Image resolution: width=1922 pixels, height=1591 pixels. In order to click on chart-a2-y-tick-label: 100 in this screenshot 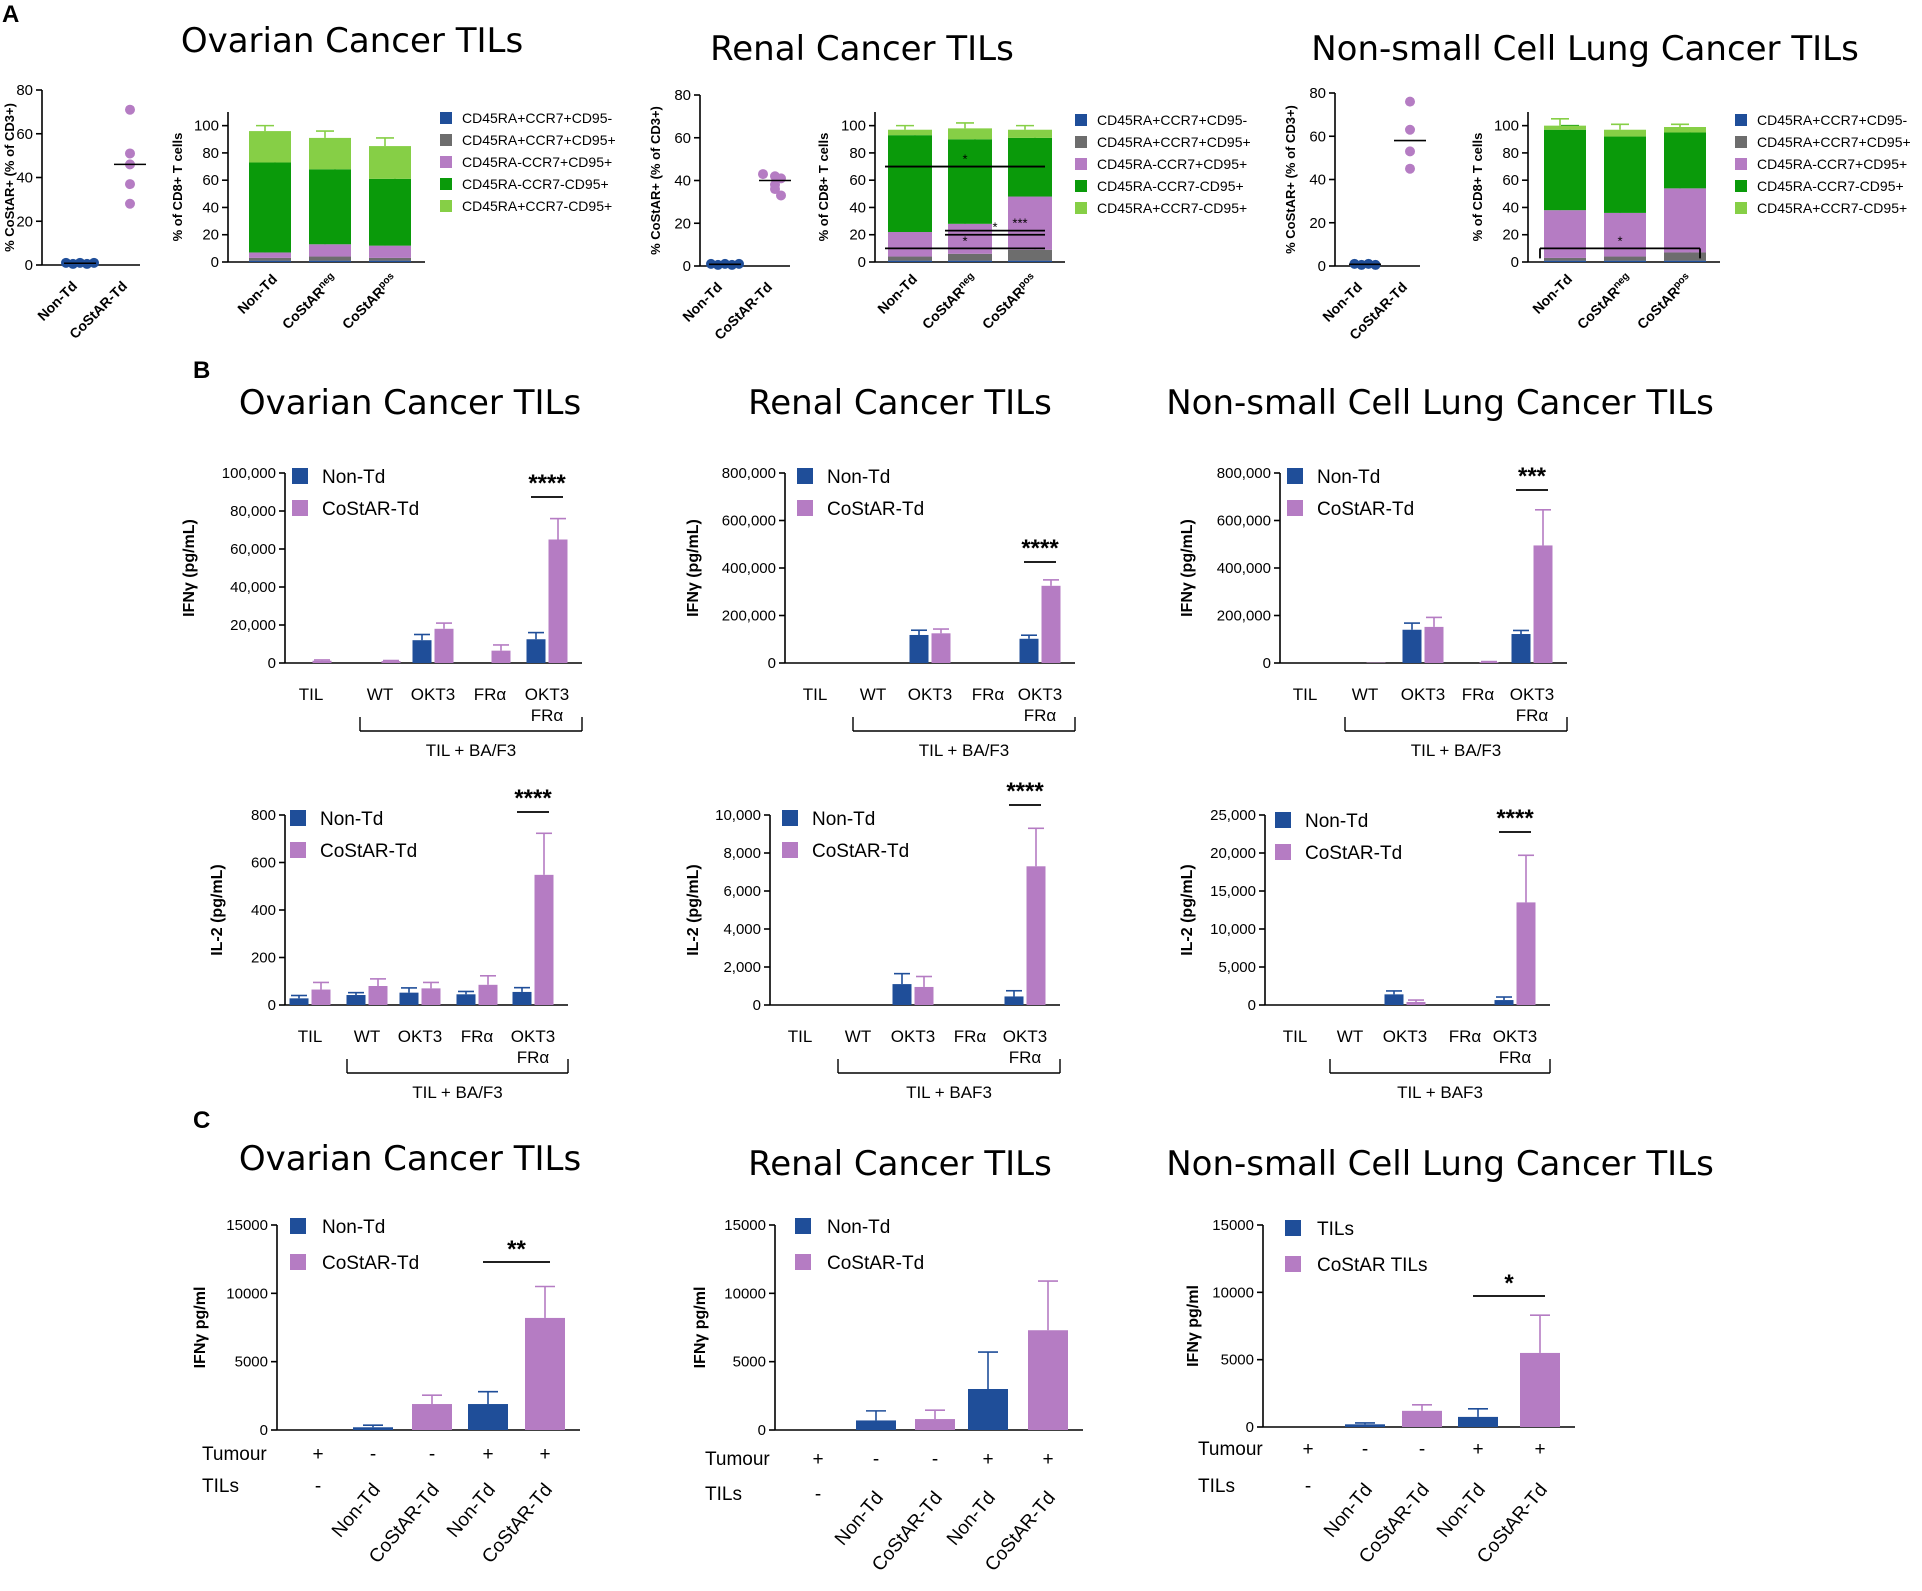, I will do `click(206, 126)`.